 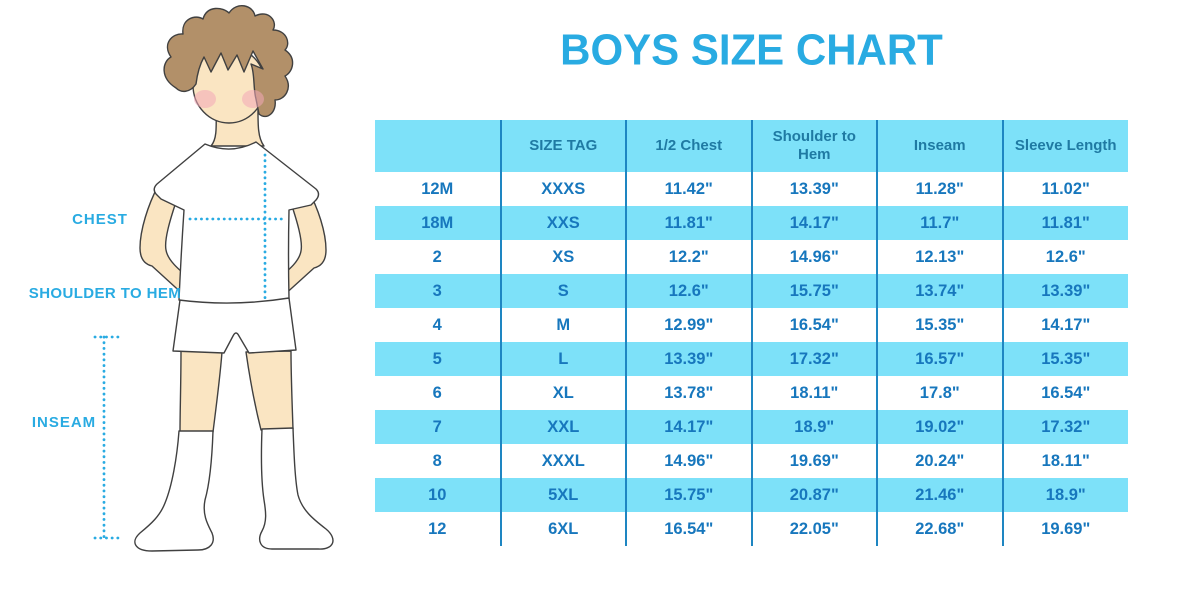 I want to click on value-cell: 5XL, so click(x=563, y=495).